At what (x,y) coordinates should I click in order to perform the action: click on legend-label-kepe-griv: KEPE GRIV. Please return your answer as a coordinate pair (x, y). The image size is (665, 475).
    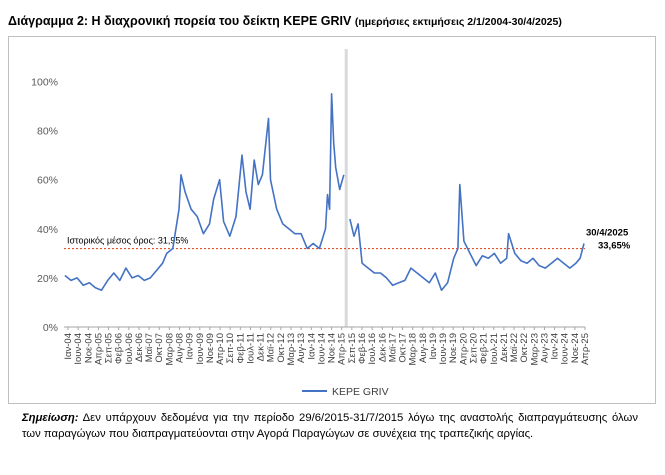
    Looking at the image, I should click on (360, 392).